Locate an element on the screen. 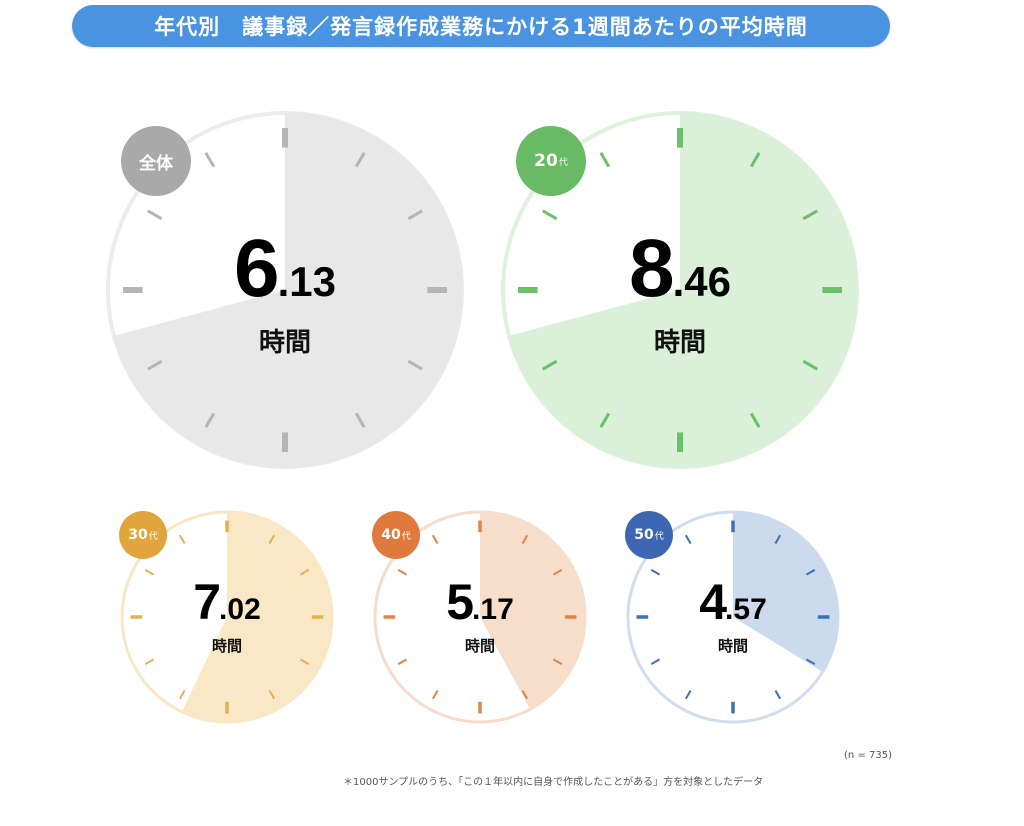 Image resolution: width=1024 pixels, height=826 pixels. badge-overall: 全体 is located at coordinates (156, 161).